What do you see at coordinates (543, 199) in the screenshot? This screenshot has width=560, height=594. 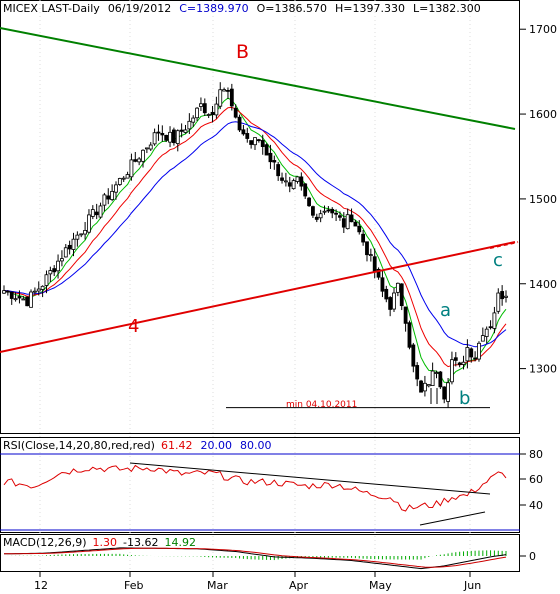 I see `y-tick-label: 1500` at bounding box center [543, 199].